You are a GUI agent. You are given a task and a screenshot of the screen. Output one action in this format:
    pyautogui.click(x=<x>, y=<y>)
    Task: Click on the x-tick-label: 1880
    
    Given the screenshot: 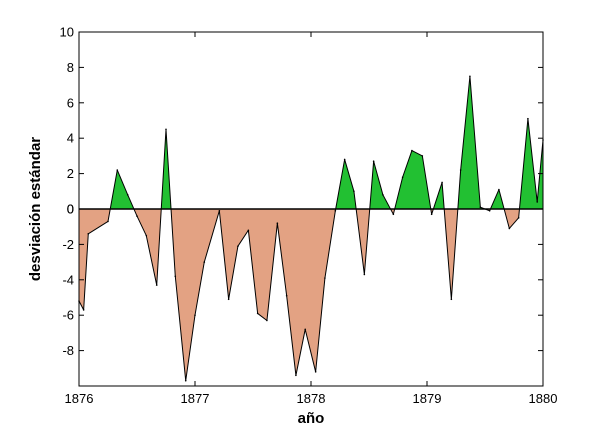 What is the action you would take?
    pyautogui.click(x=543, y=398)
    